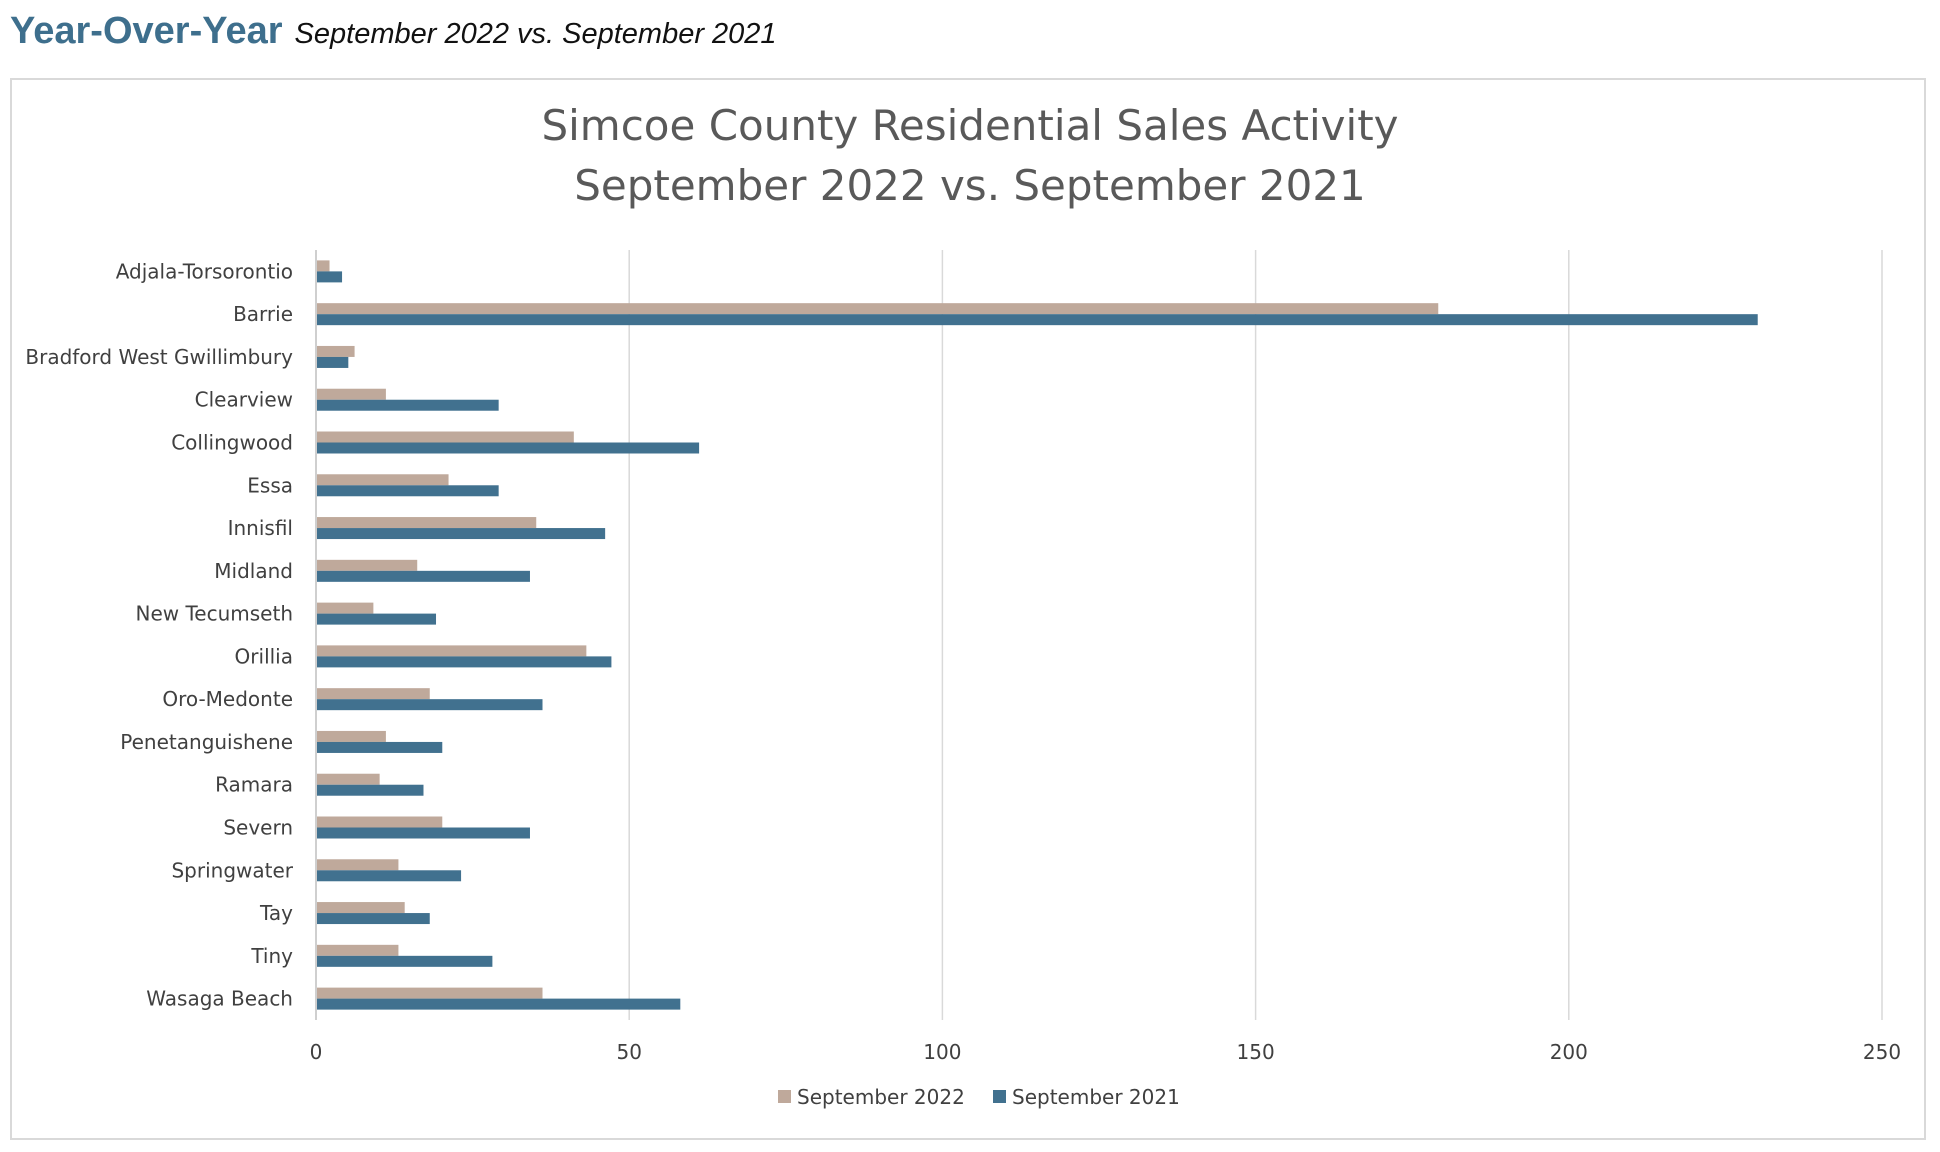  I want to click on category-label: Springwater, so click(232, 870).